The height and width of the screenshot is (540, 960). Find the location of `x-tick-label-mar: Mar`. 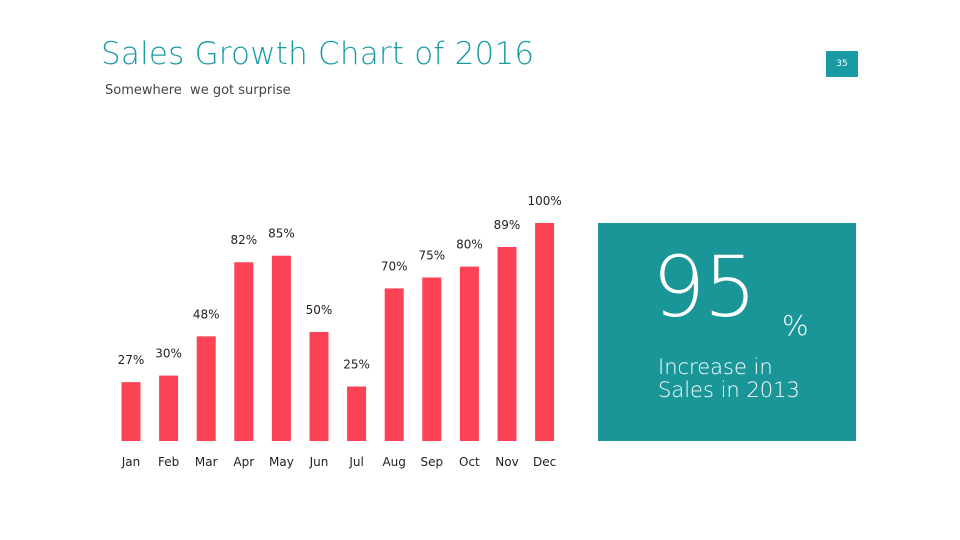

x-tick-label-mar: Mar is located at coordinates (206, 462).